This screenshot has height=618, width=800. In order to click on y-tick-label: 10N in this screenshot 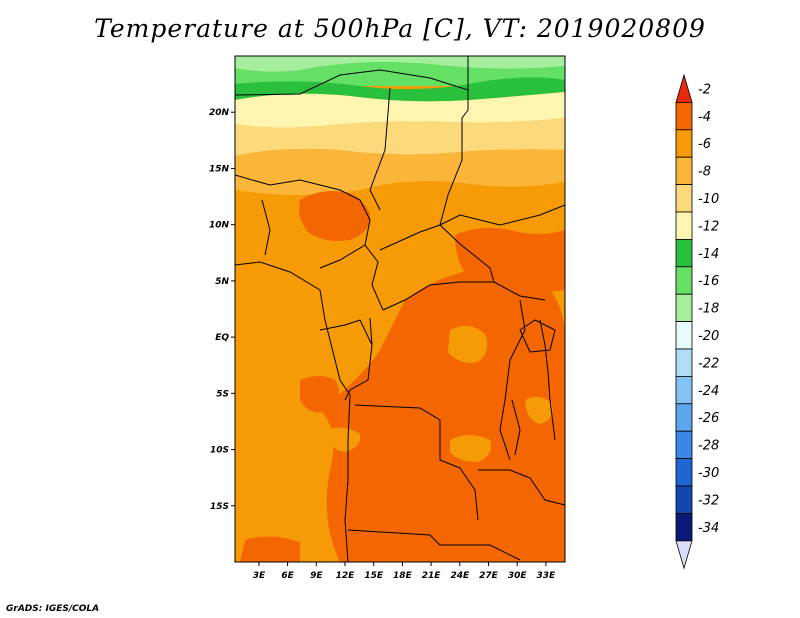, I will do `click(219, 226)`.